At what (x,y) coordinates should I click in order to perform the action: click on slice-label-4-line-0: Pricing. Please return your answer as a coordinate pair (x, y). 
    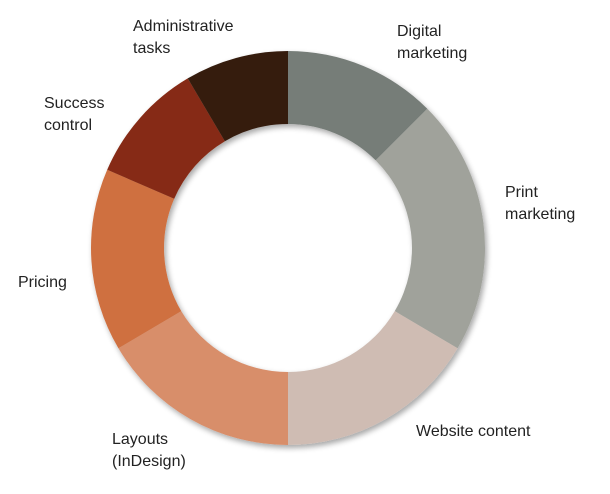
    Looking at the image, I should click on (42, 282).